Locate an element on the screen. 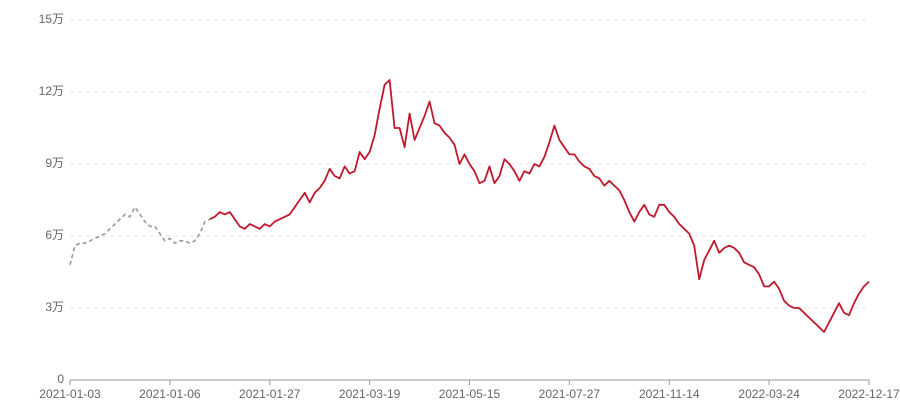 The height and width of the screenshot is (400, 900). x-tick-label: 2022-03-24 is located at coordinates (769, 393).